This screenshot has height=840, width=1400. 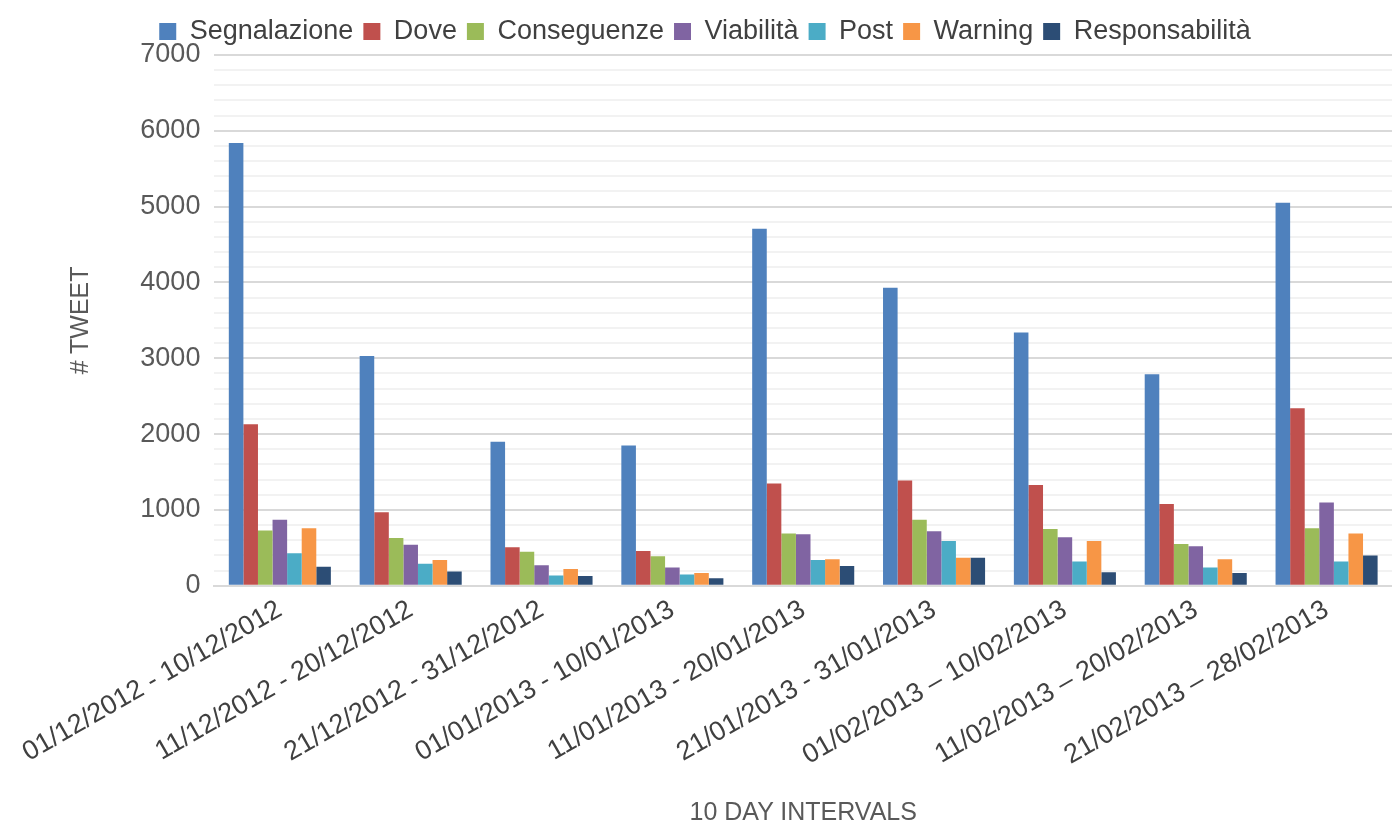 I want to click on legend-label: Conseguenze, so click(x=581, y=29).